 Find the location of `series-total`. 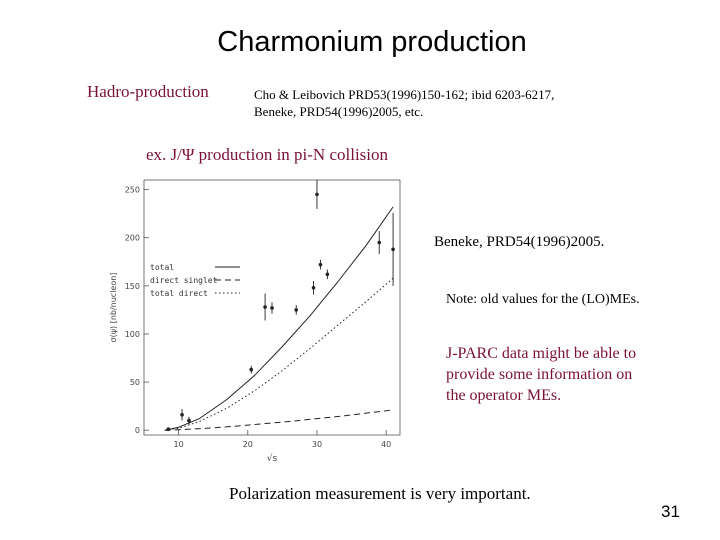

series-total is located at coordinates (279, 318).